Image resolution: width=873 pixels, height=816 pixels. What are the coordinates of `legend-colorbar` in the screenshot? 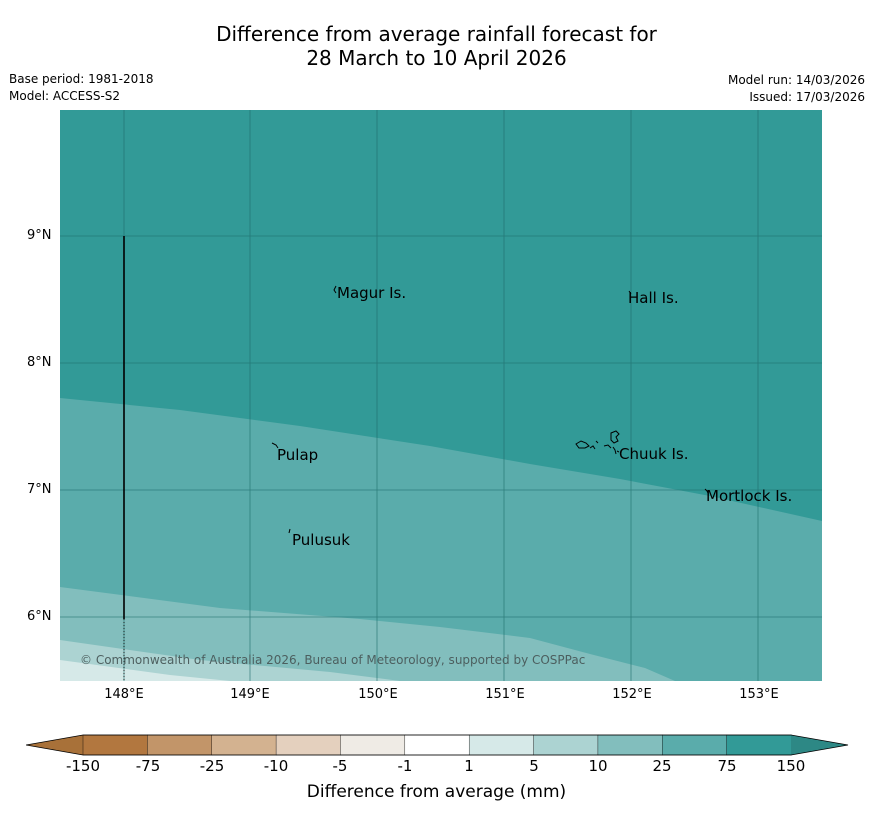 It's located at (437, 745).